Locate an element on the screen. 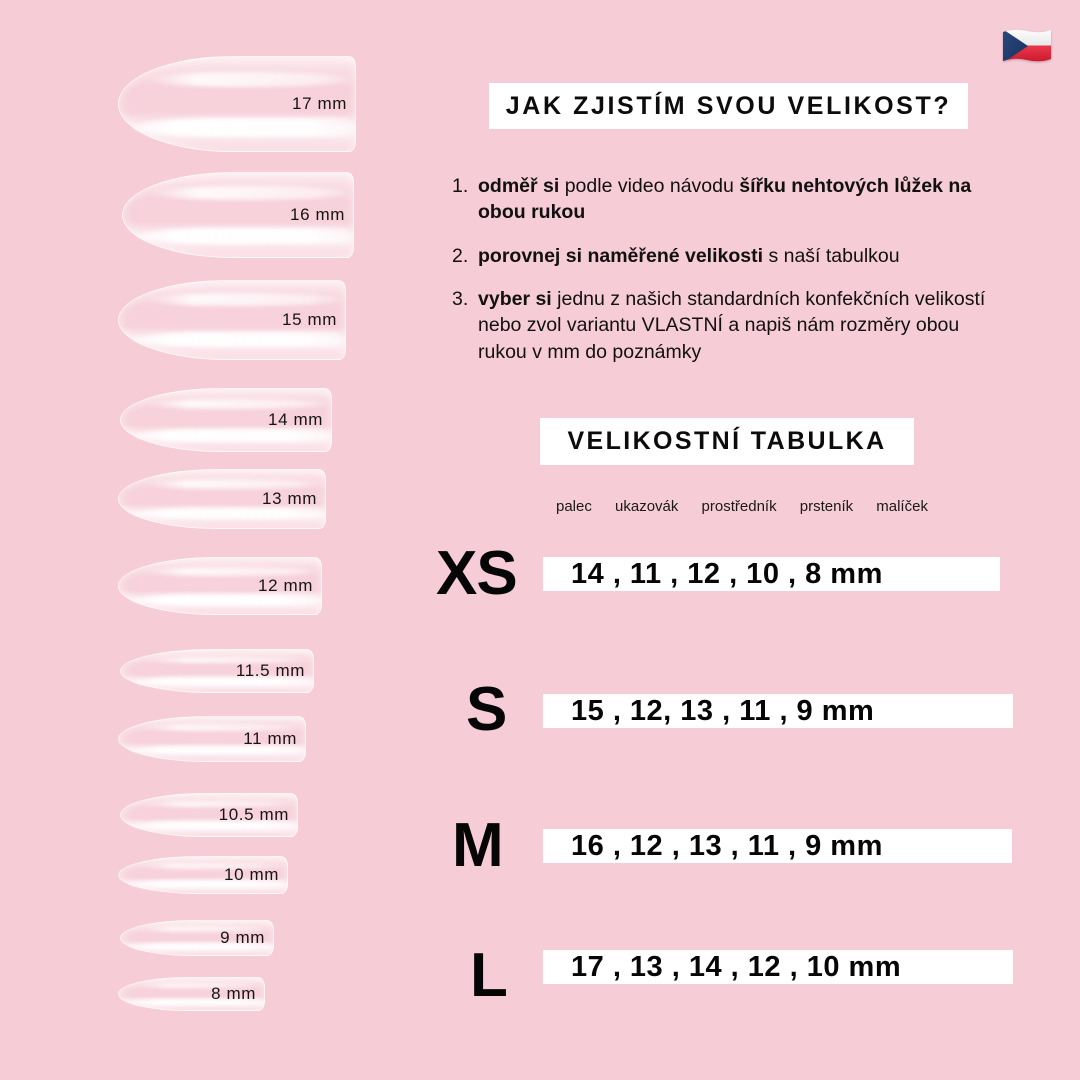 The image size is (1080, 1080). nail-tip: 10 mm is located at coordinates (203, 875).